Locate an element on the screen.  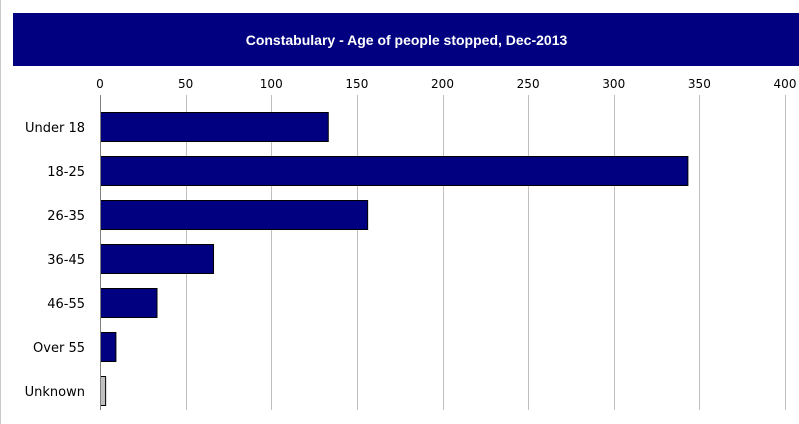
category-label: Over 55 is located at coordinates (59, 348).